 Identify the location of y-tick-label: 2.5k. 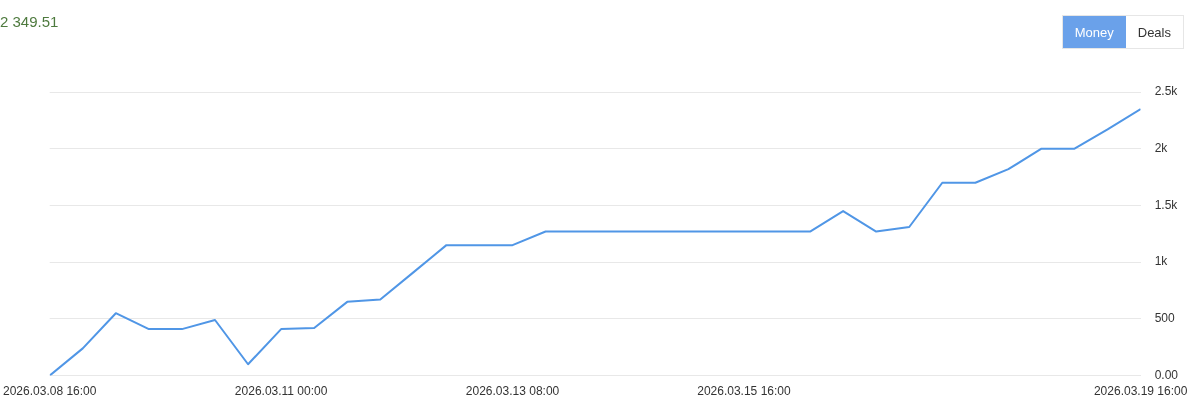
(1166, 91).